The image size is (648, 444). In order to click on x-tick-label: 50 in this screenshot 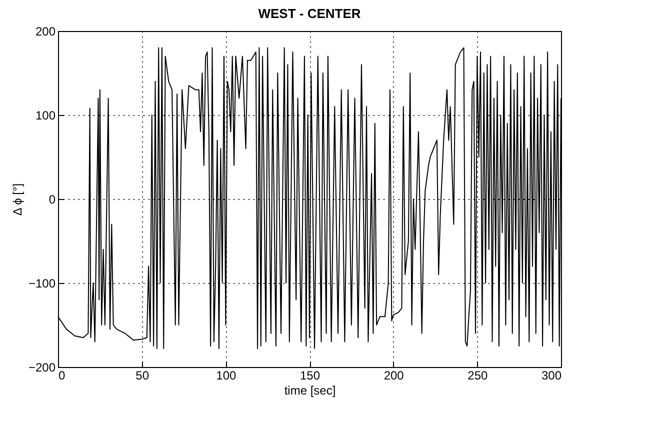, I will do `click(143, 375)`.